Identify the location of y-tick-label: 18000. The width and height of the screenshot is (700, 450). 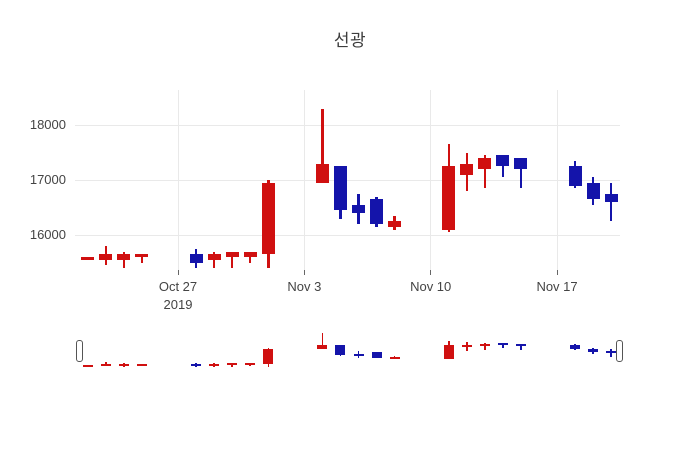
(47, 124).